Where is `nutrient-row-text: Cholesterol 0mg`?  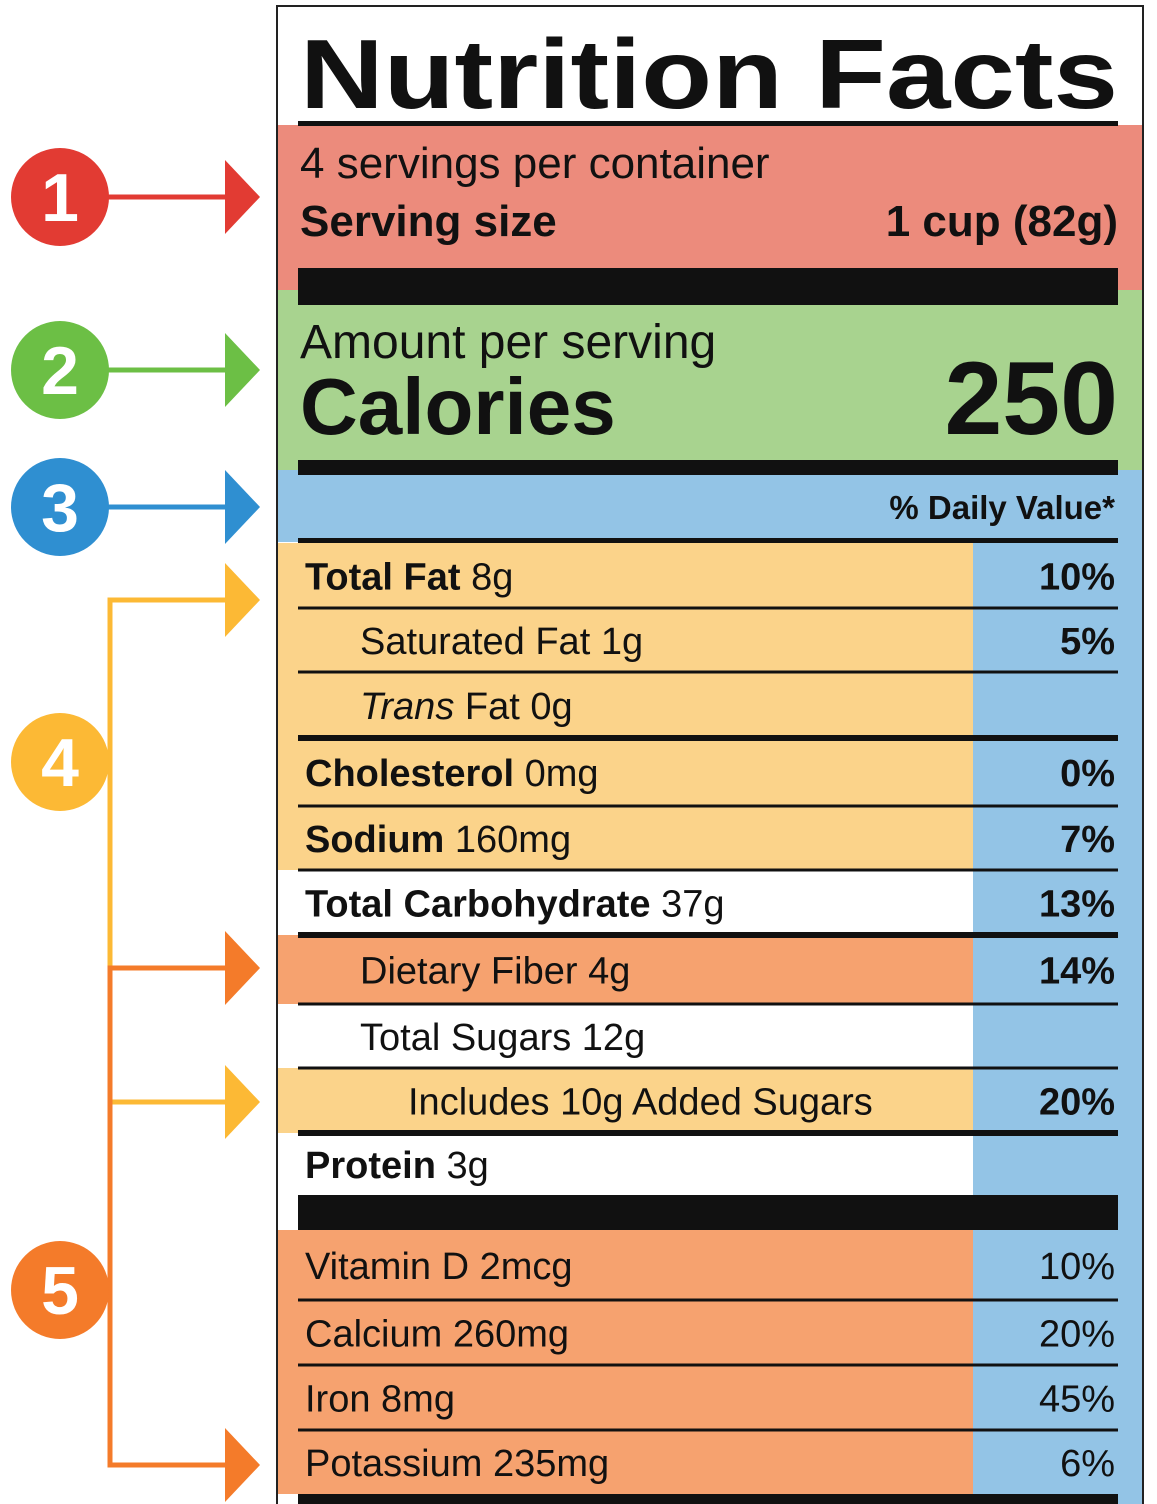 nutrient-row-text: Cholesterol 0mg is located at coordinates (452, 774).